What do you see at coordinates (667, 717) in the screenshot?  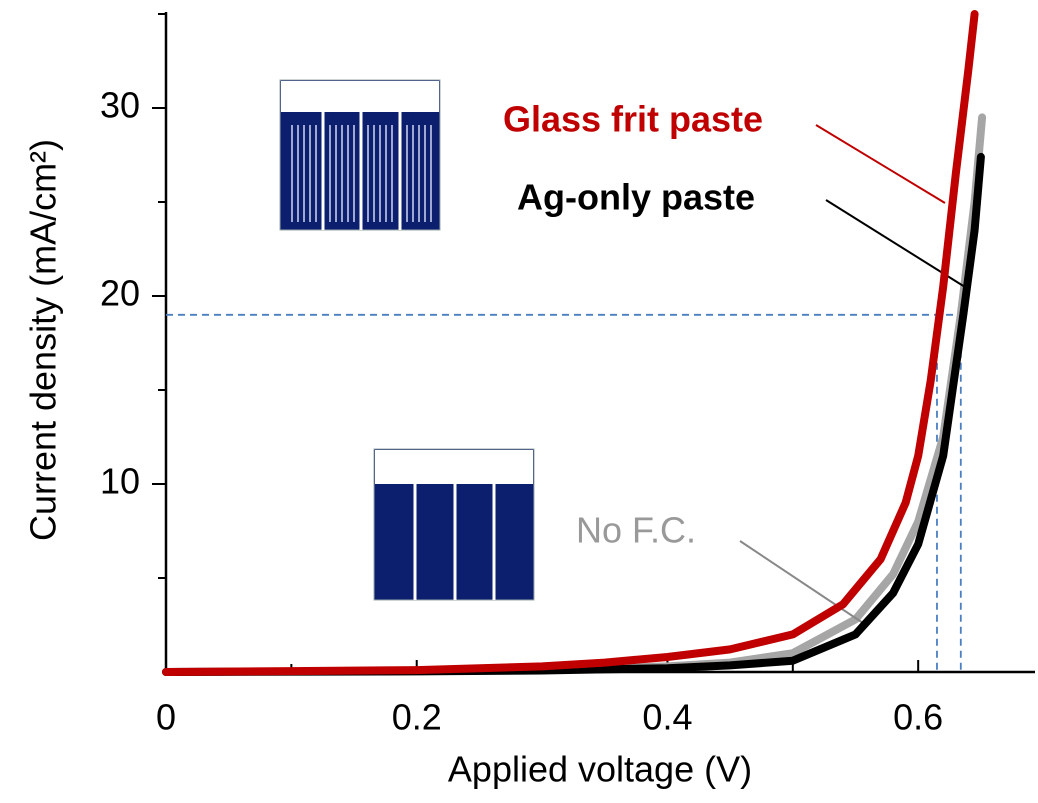 I see `x-tick-label: 0.4` at bounding box center [667, 717].